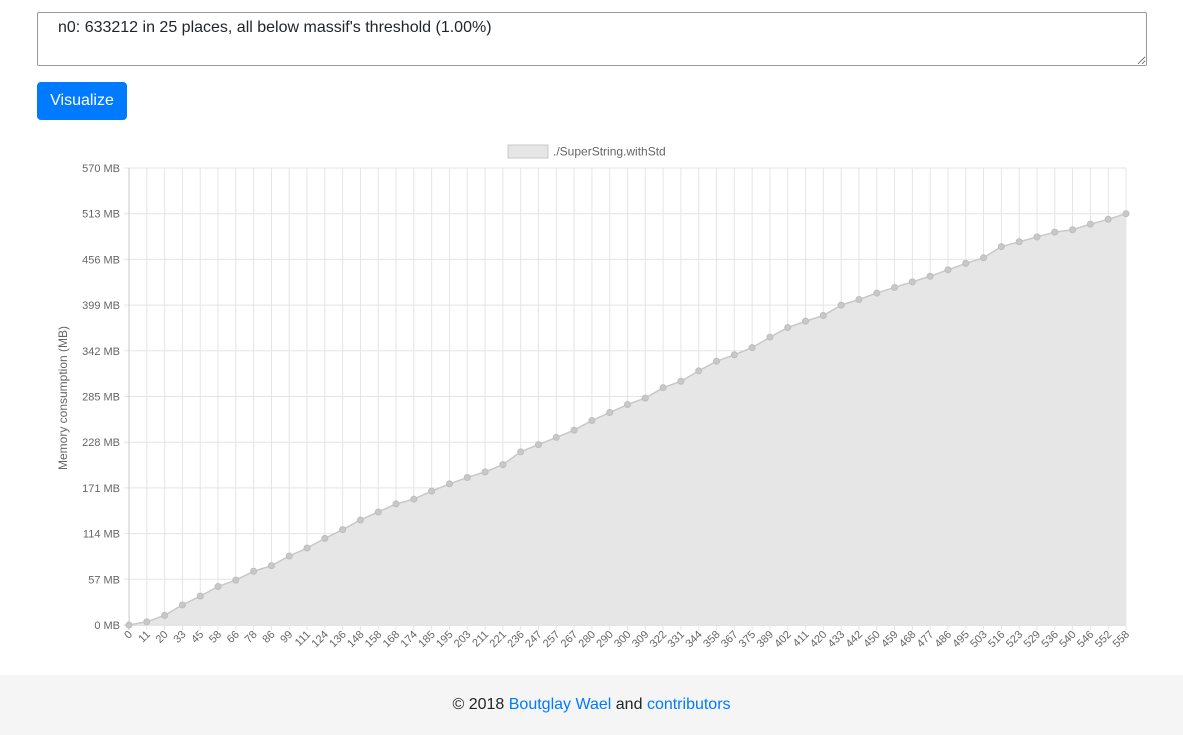  I want to click on x-tick-label: 221, so click(498, 639).